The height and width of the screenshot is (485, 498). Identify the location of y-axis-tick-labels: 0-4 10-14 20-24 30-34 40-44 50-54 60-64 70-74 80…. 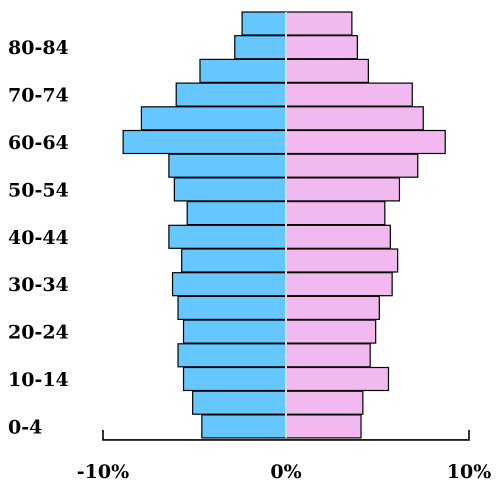
(38, 237).